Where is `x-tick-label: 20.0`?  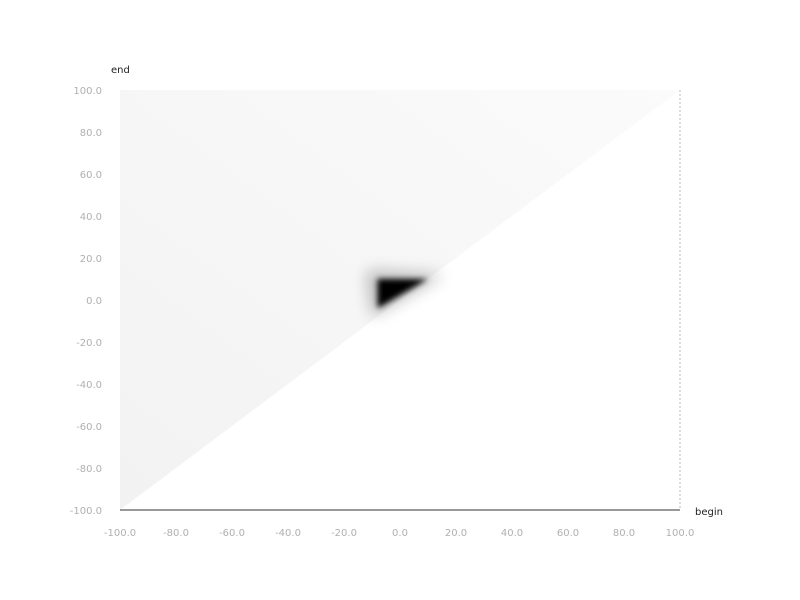
x-tick-label: 20.0 is located at coordinates (456, 533).